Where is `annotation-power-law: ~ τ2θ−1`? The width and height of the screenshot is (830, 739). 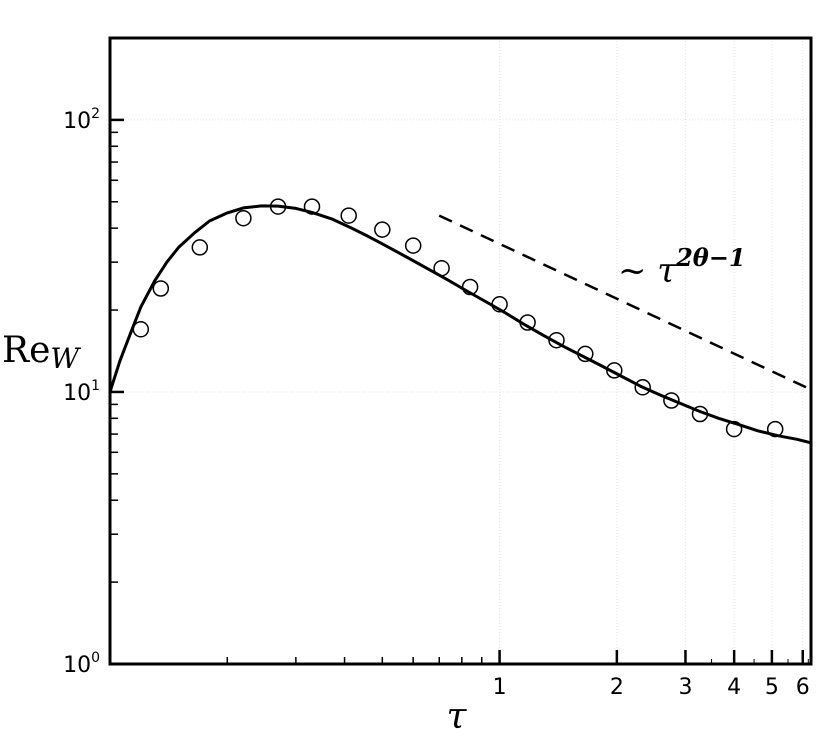
annotation-power-law: ~ τ2θ−1 is located at coordinates (682, 267).